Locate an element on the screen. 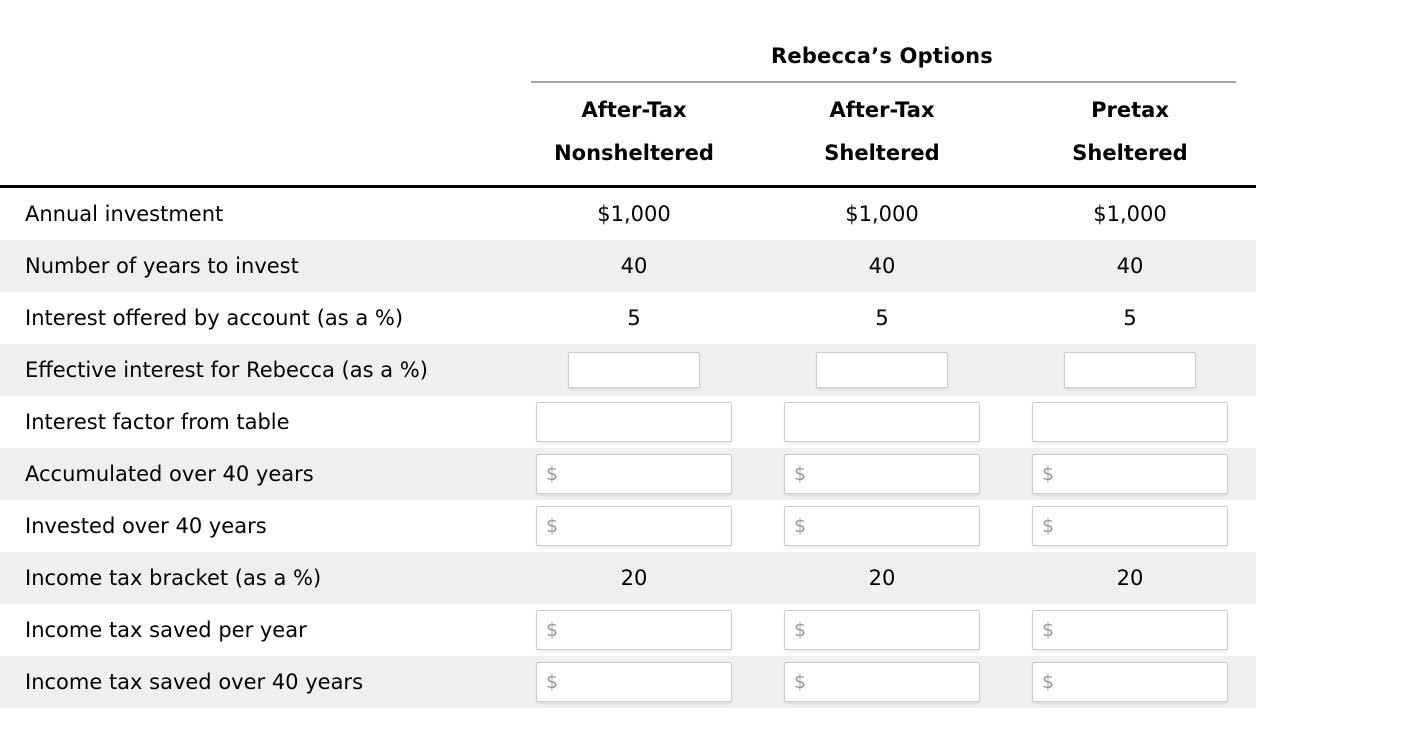 The height and width of the screenshot is (736, 1406). column-header-pretax-sheltered: Pretax Sheltered is located at coordinates (1130, 132).